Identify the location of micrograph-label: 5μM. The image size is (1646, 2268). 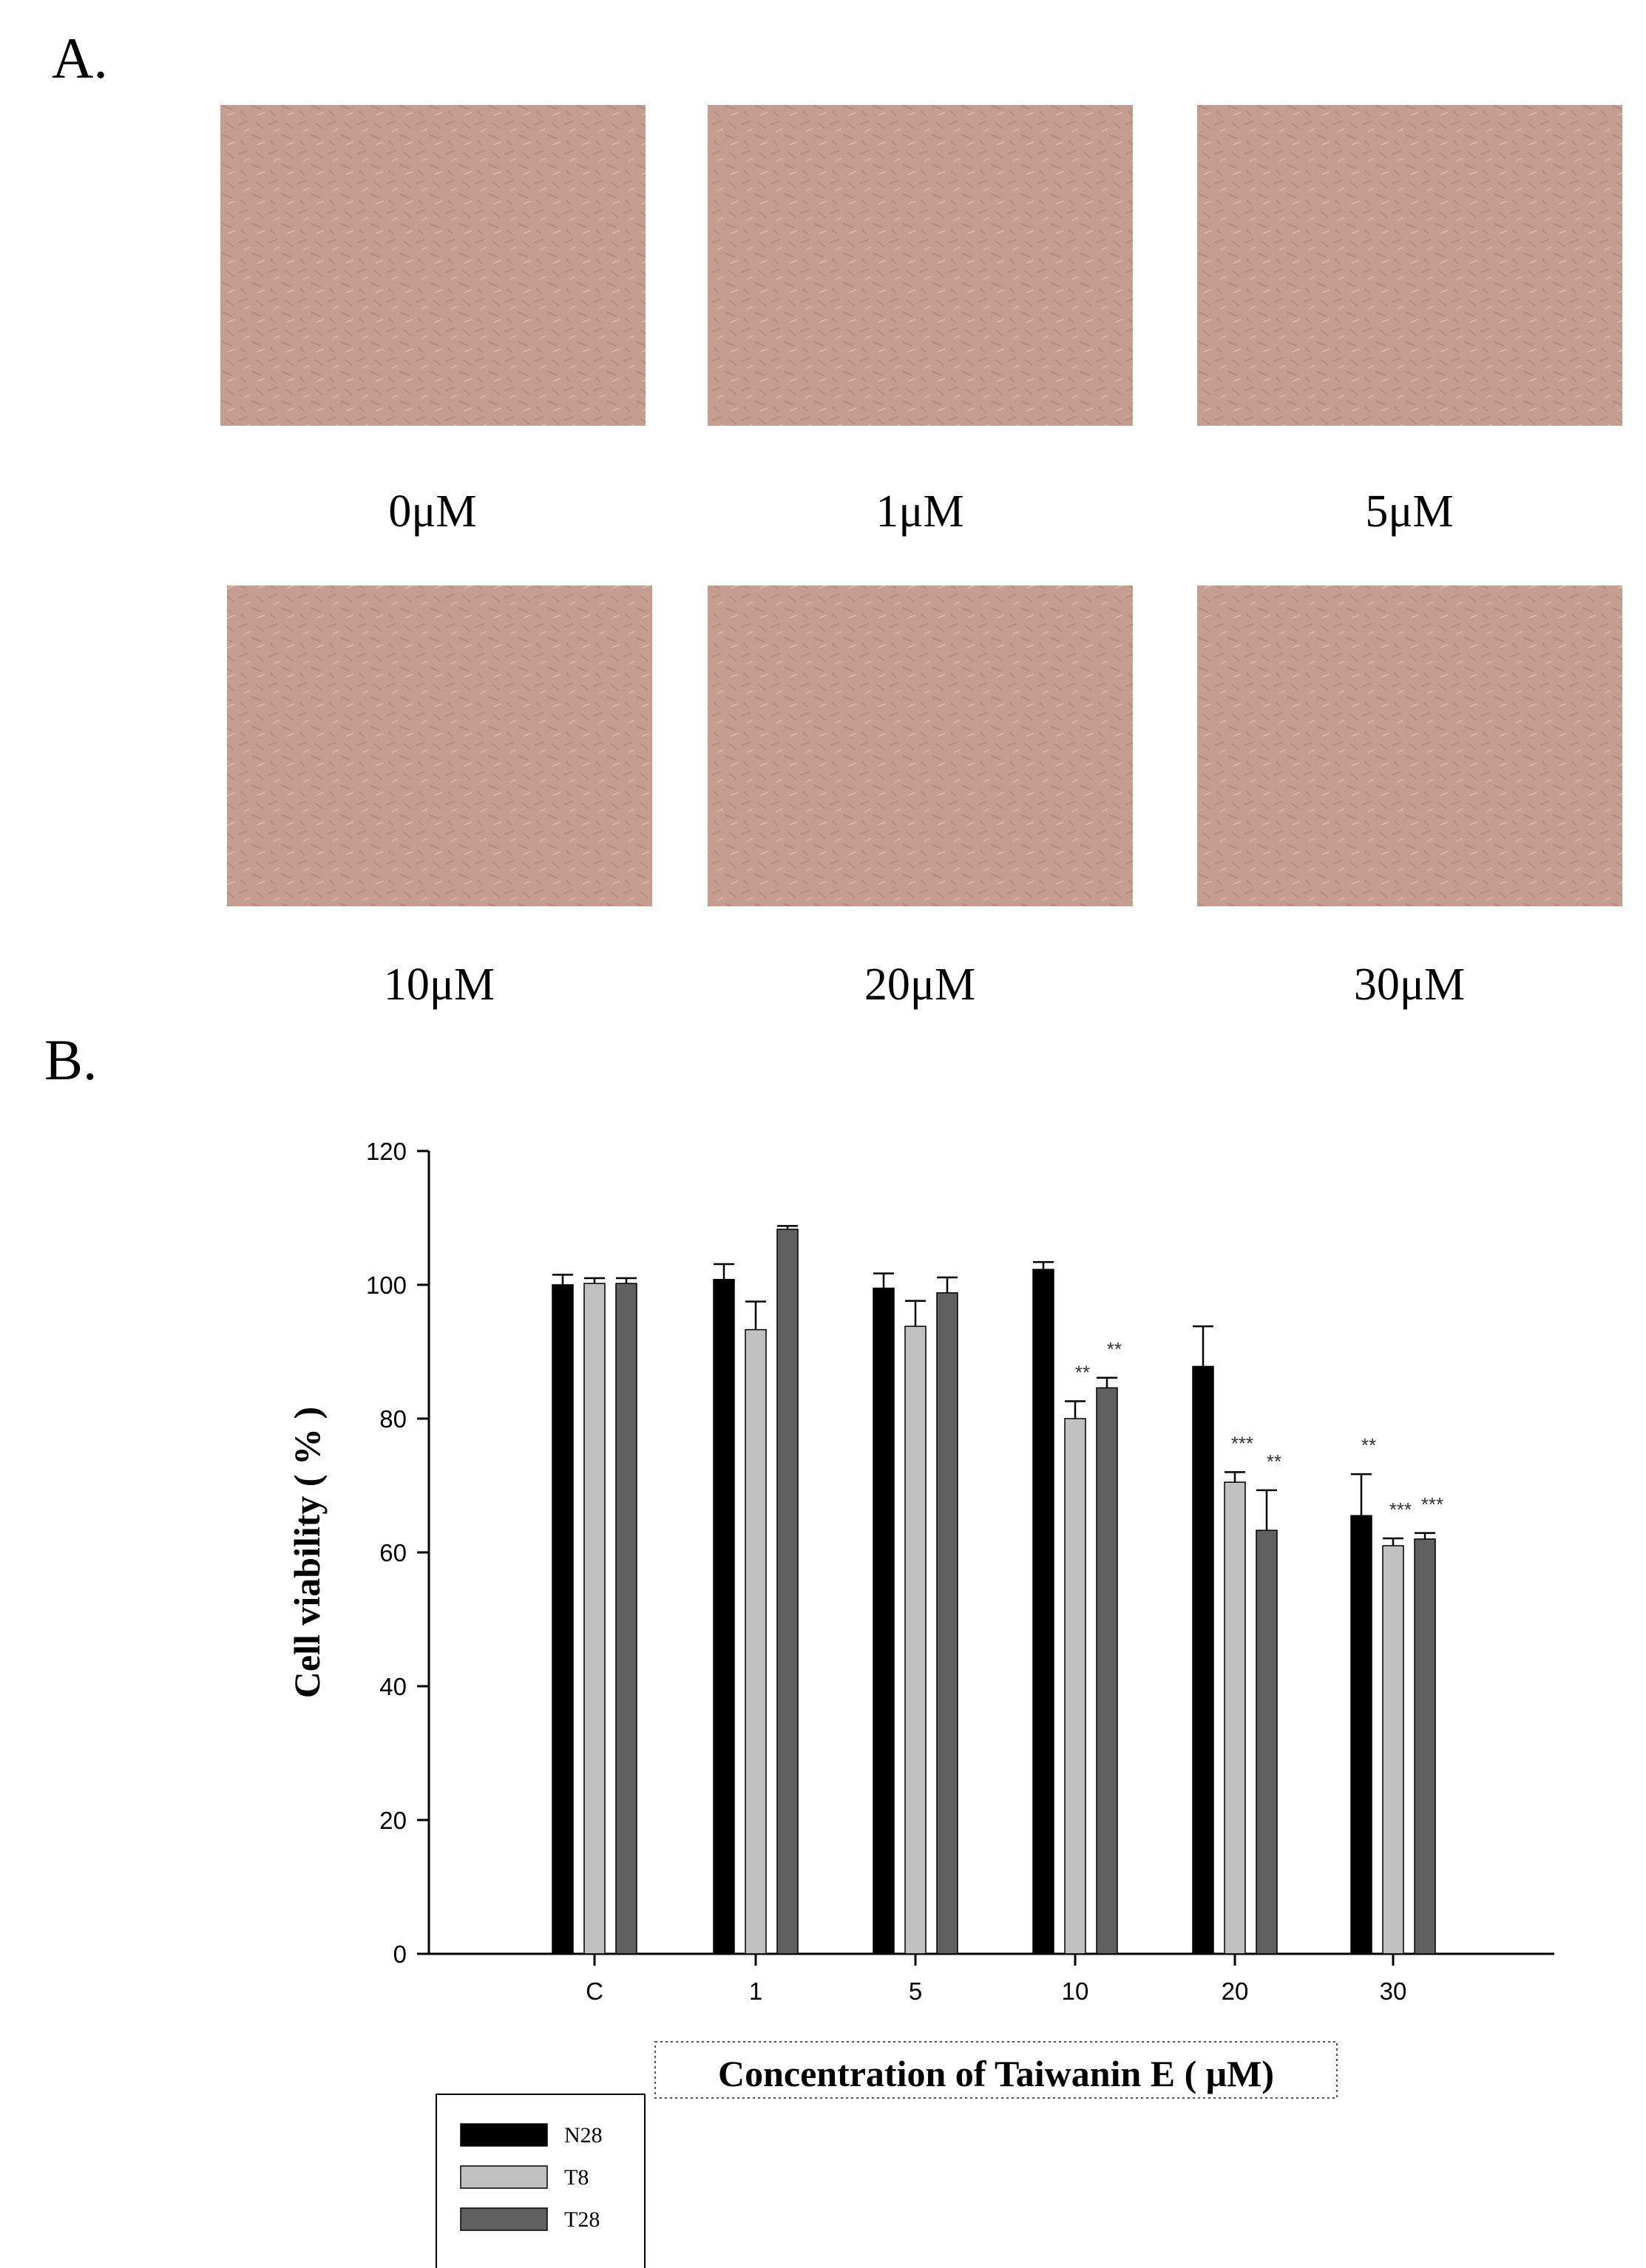
(1409, 511).